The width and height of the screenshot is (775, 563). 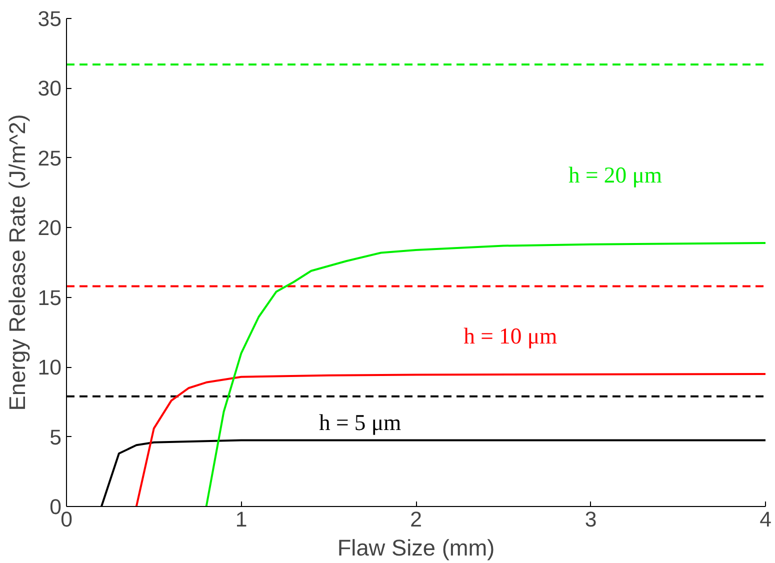 What do you see at coordinates (511, 336) in the screenshot?
I see `annotation: h = 10 μm` at bounding box center [511, 336].